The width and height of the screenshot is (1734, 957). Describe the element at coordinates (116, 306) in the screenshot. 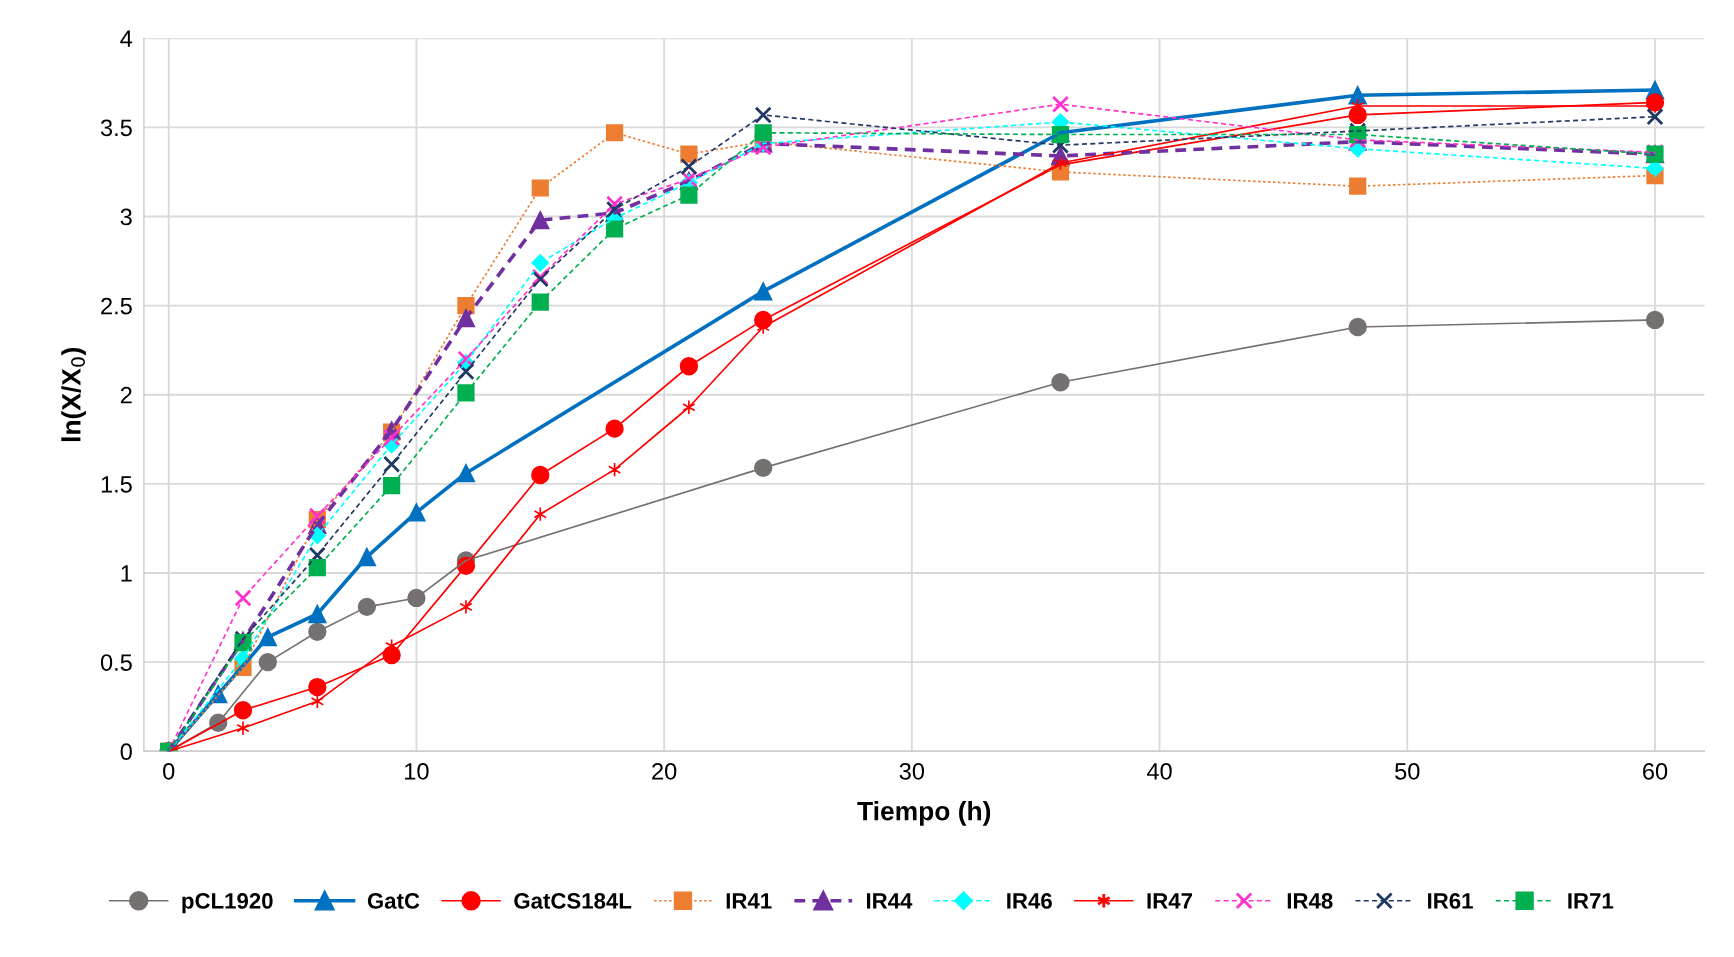

I see `y-tick-label: 2.5` at that location.